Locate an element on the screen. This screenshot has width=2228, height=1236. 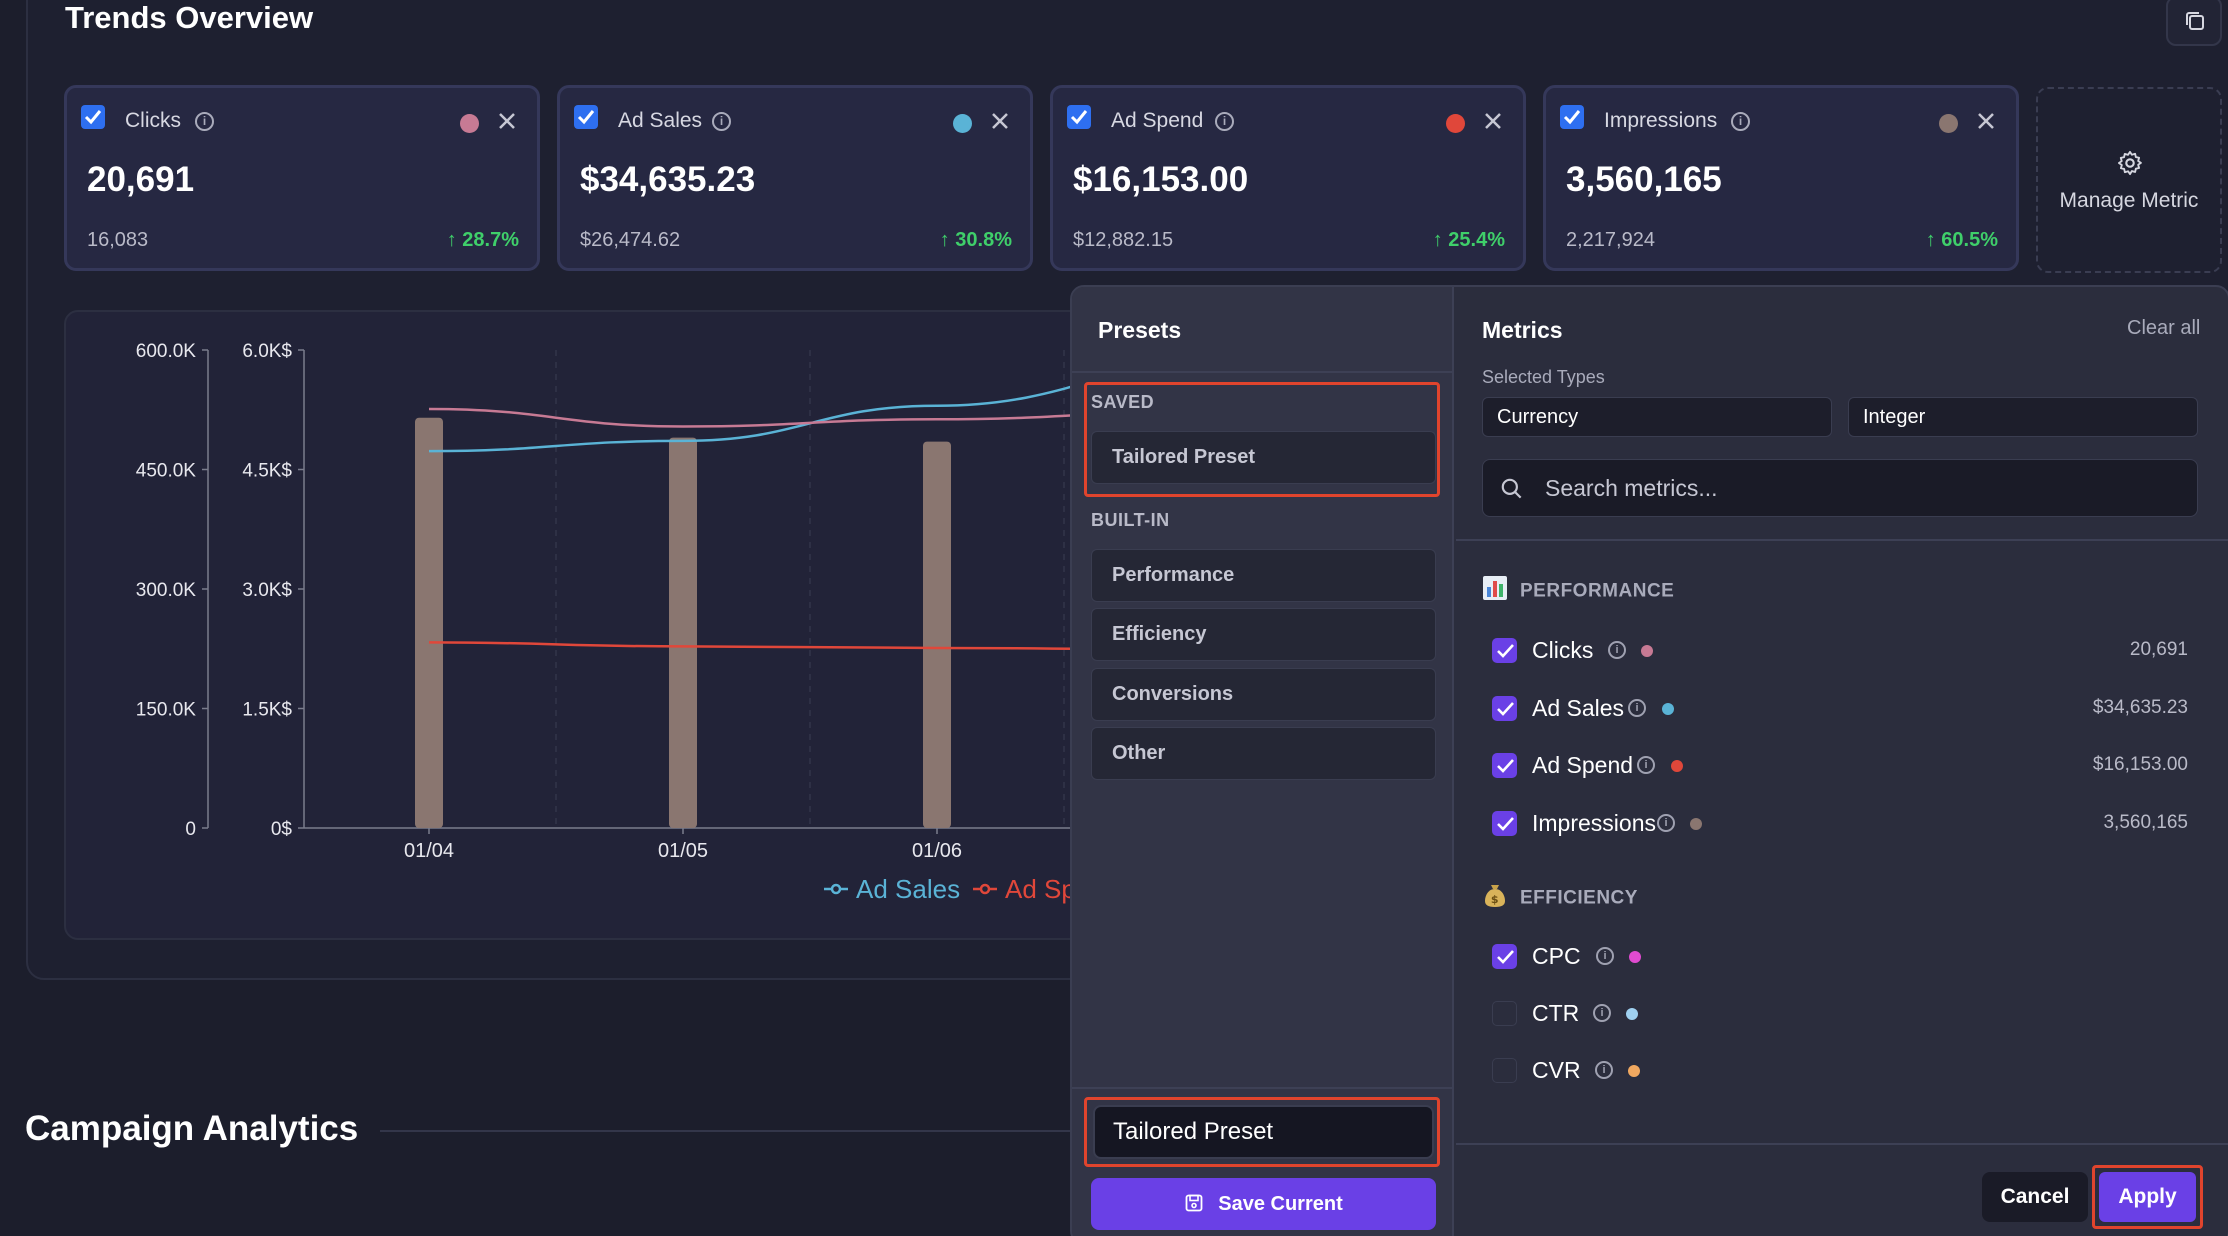
metric-name: CTR is located at coordinates (1556, 1013).